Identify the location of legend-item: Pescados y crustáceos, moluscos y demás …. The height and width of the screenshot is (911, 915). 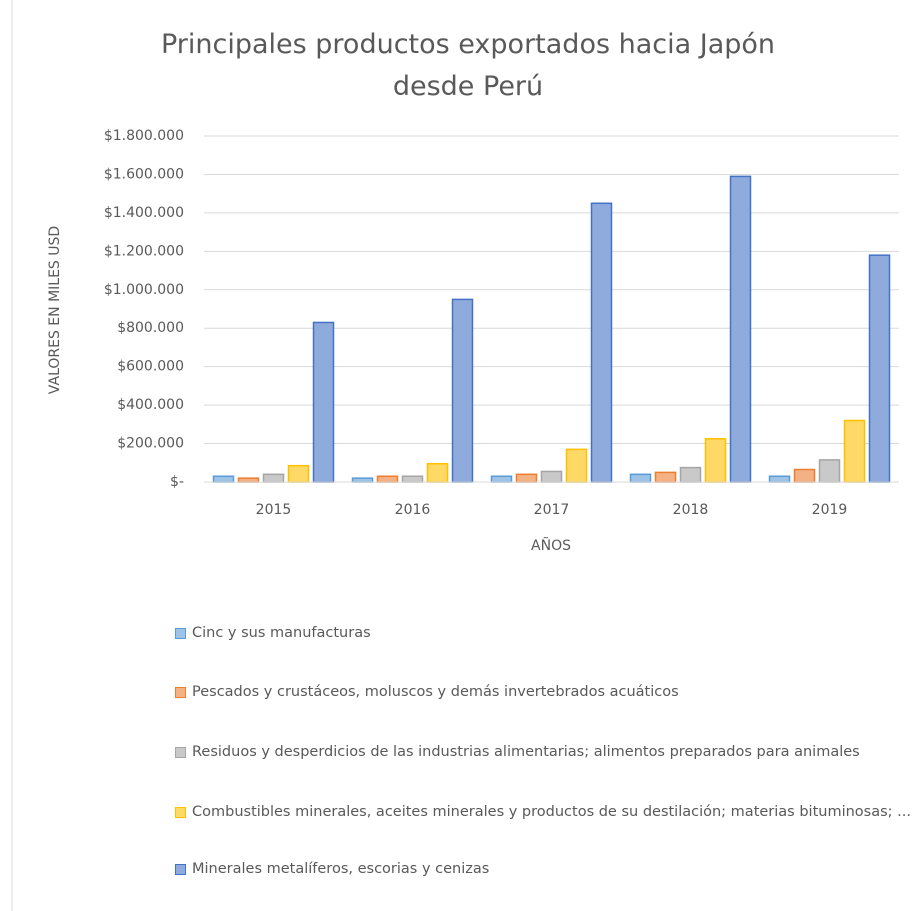
(545, 692).